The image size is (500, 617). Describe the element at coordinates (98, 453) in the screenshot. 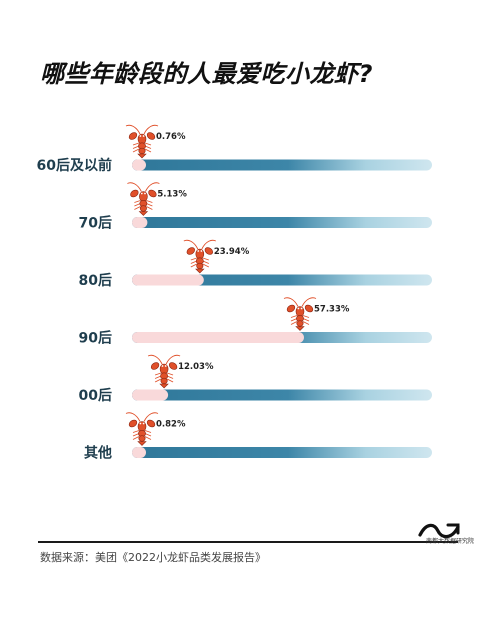

I see `category-label: 其他` at that location.